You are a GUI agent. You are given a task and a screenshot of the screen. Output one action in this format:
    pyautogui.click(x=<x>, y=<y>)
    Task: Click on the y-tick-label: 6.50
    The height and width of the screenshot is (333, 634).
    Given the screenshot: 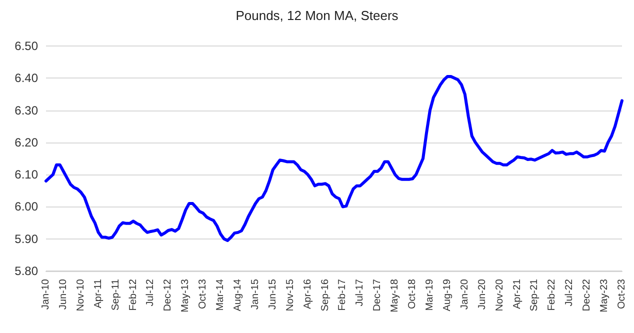 What is the action you would take?
    pyautogui.click(x=26, y=46)
    